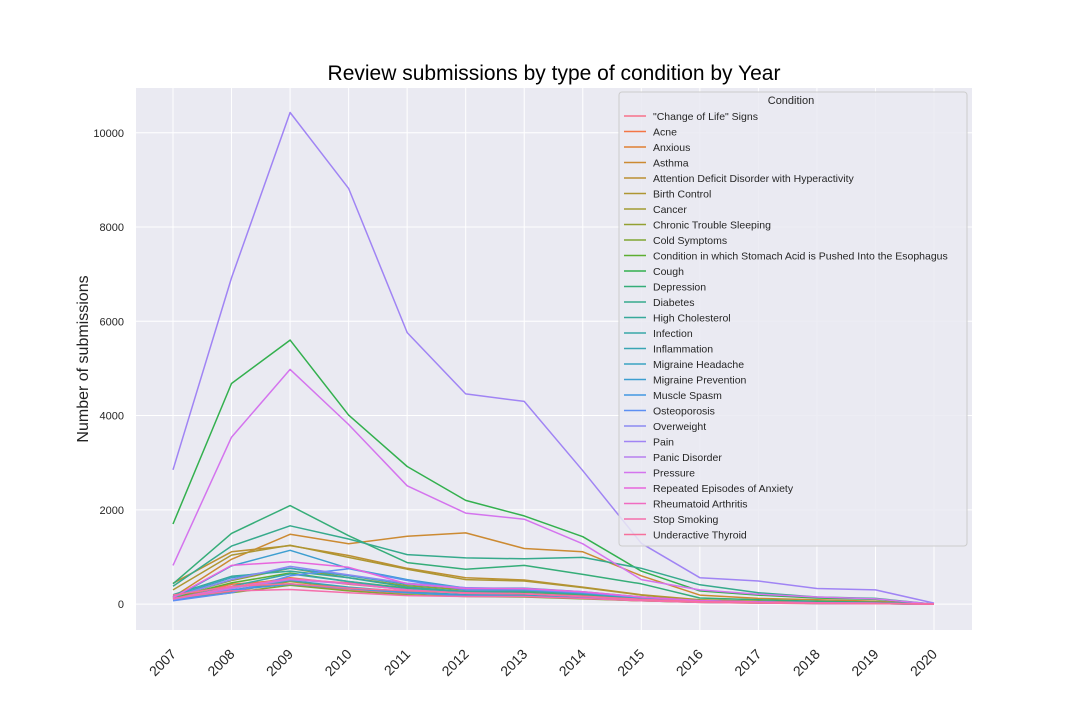 The height and width of the screenshot is (720, 1080). Describe the element at coordinates (690, 241) in the screenshot. I see `legend-label: Cold Symptoms` at that location.